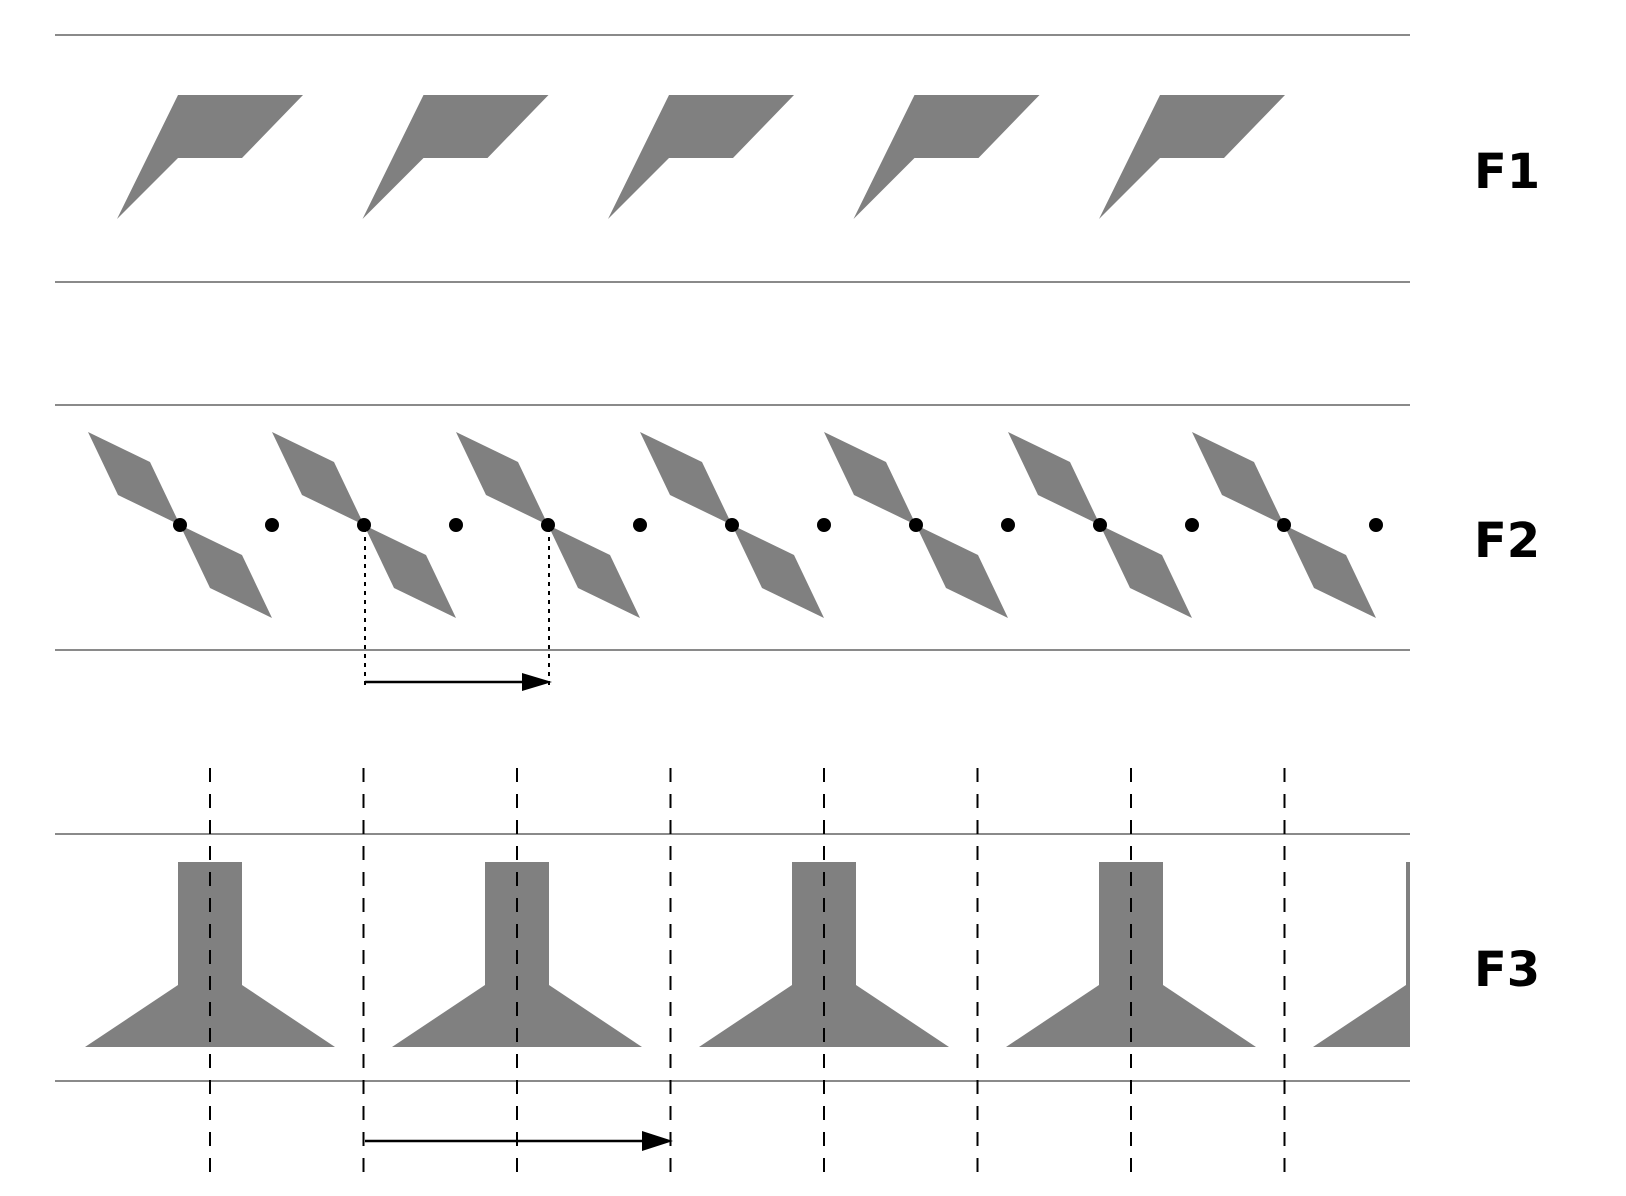 This screenshot has width=1626, height=1196. Describe the element at coordinates (870, 478) in the screenshot. I see `f2-motif-5-upper-blade` at that location.